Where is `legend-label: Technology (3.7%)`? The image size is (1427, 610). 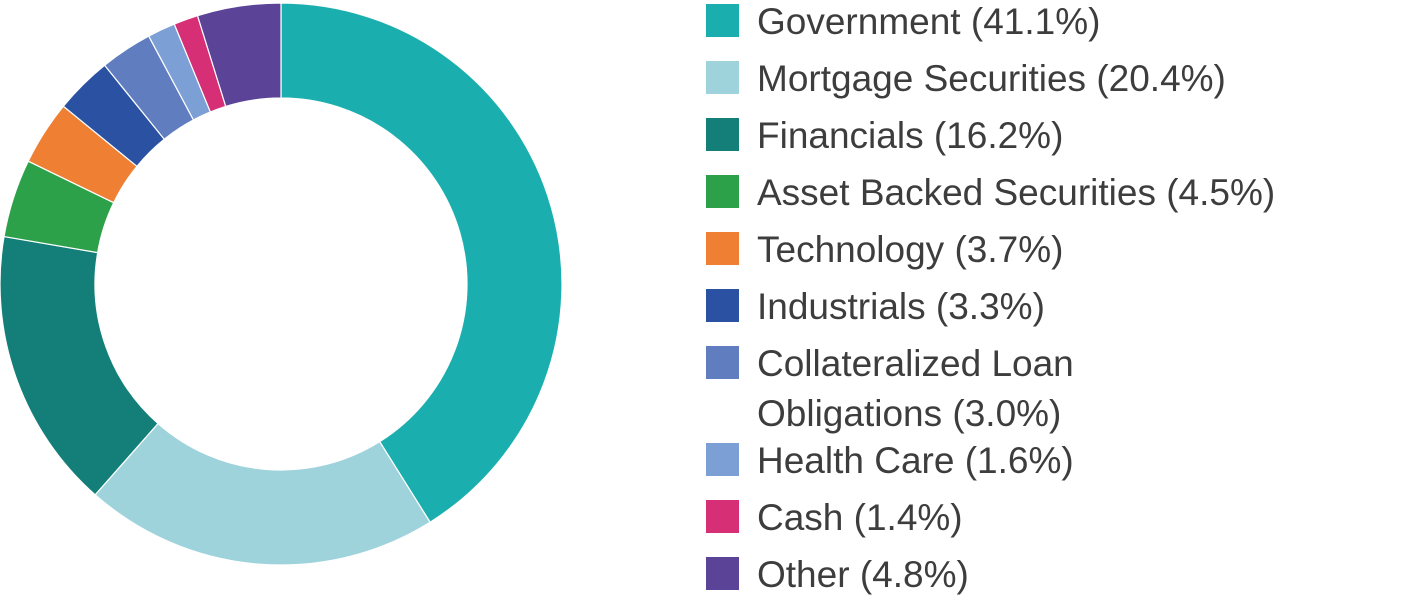 legend-label: Technology (3.7%) is located at coordinates (910, 249).